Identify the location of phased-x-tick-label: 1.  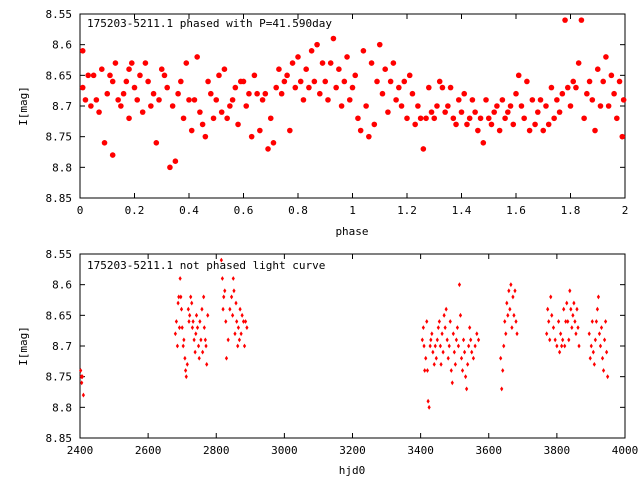
(352, 210).